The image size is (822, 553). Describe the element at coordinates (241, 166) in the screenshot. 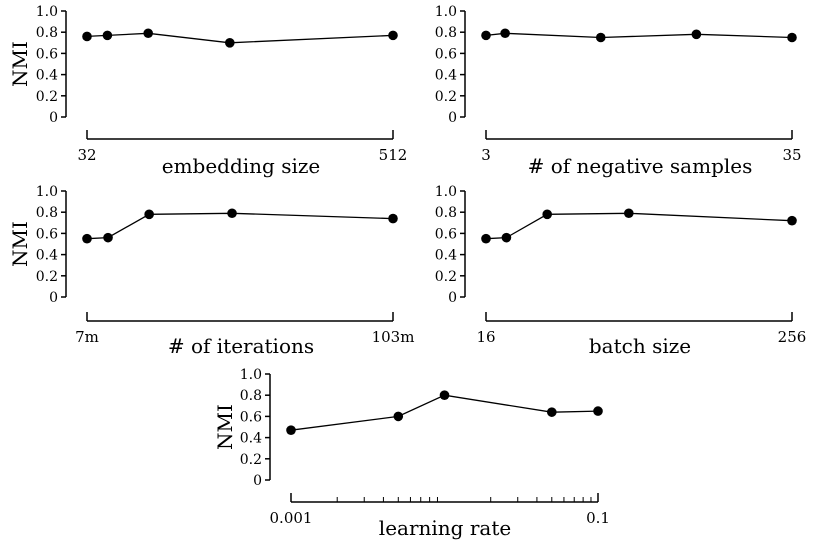

I see `x-axis-label: embedding size` at that location.